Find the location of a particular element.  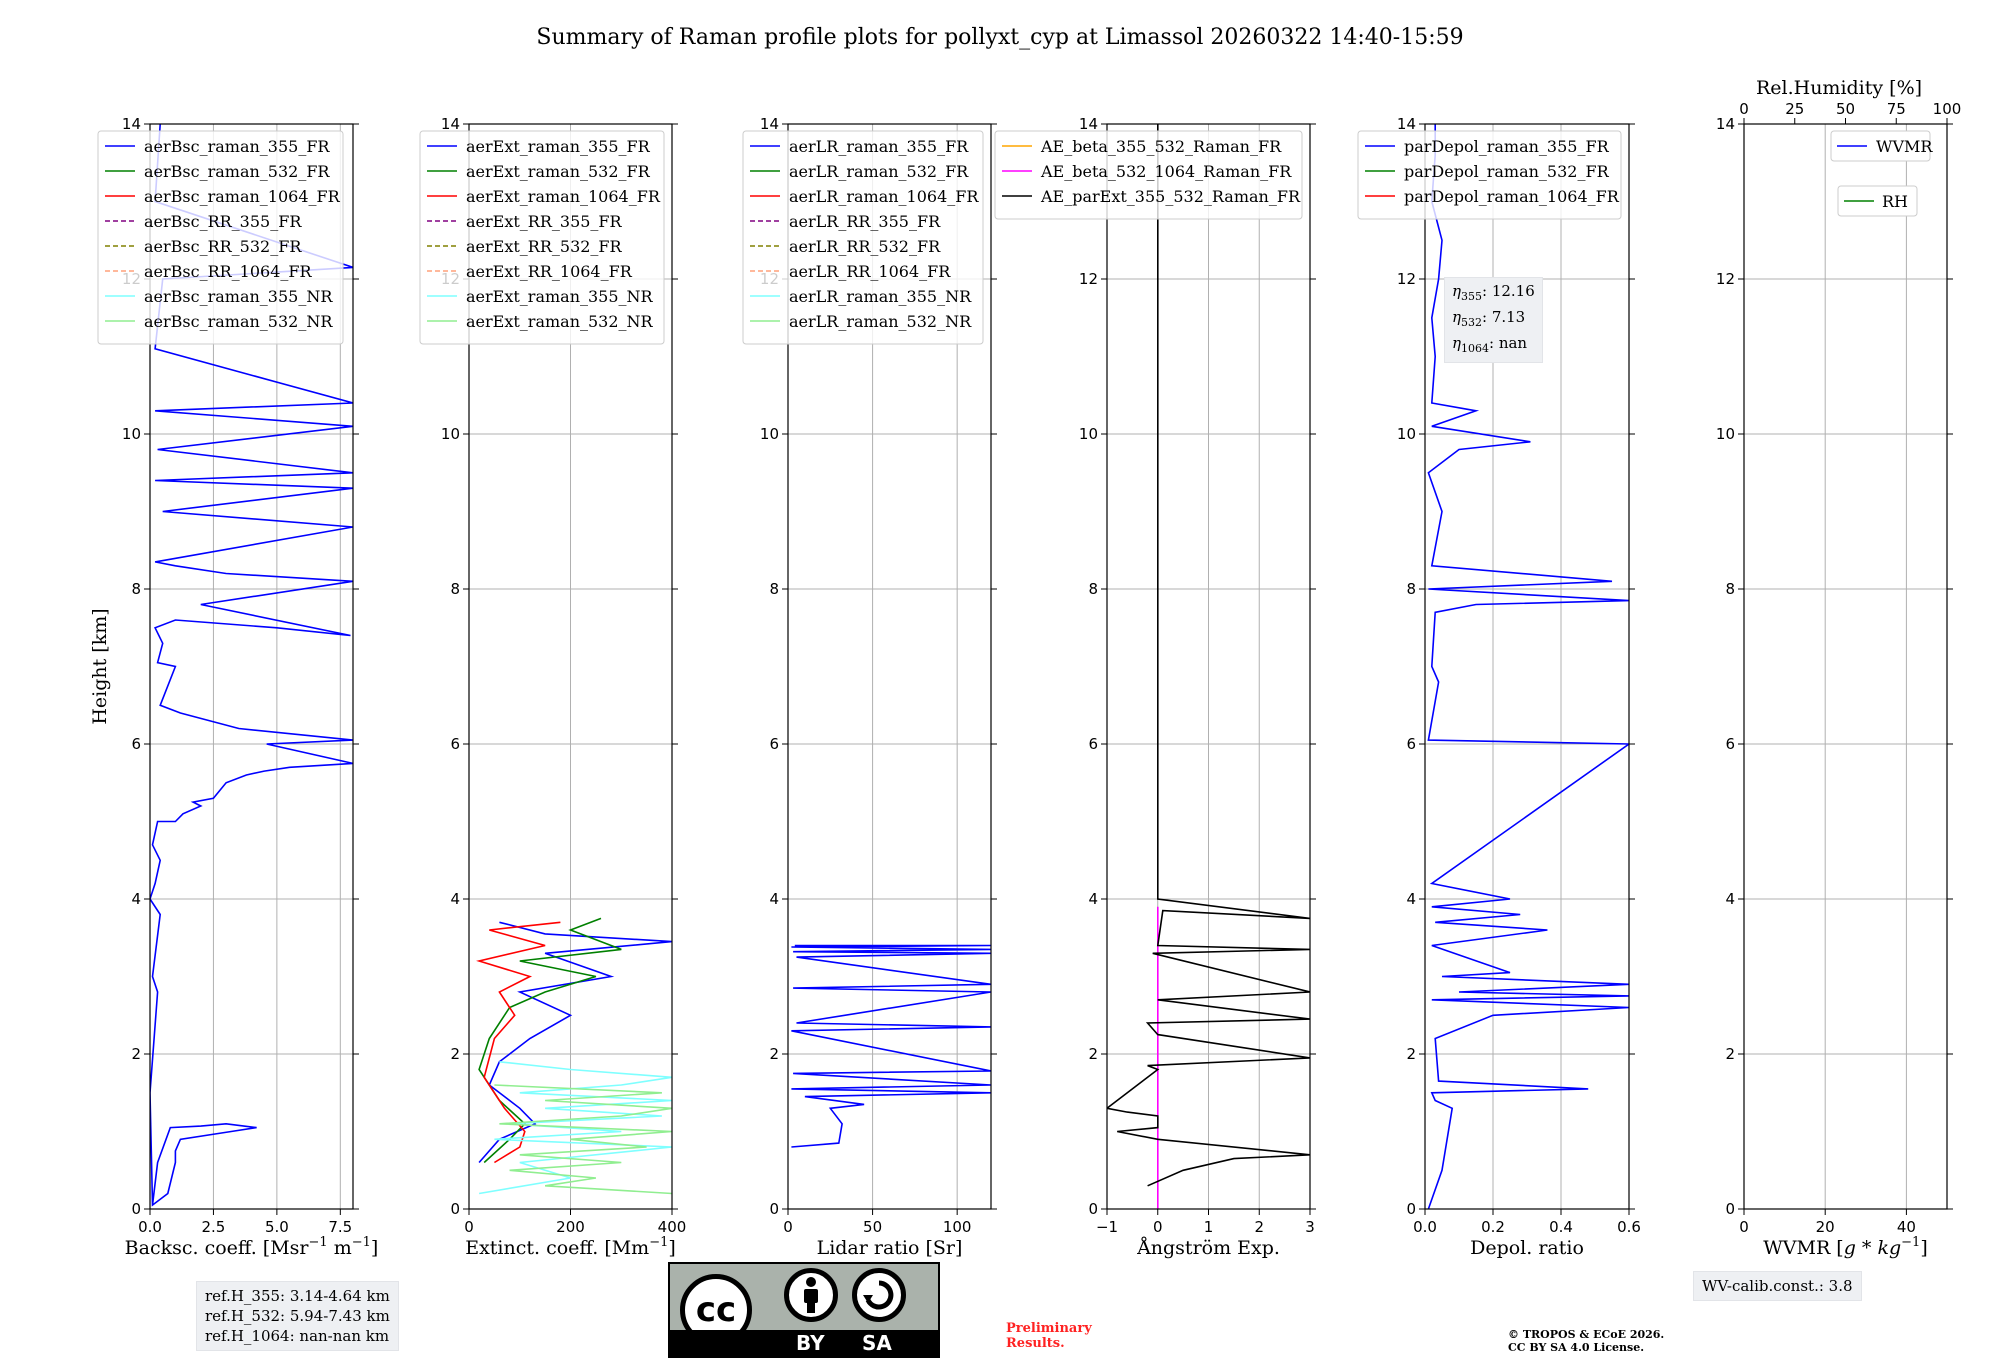

x-tick-label: 7.5 is located at coordinates (340, 1227).